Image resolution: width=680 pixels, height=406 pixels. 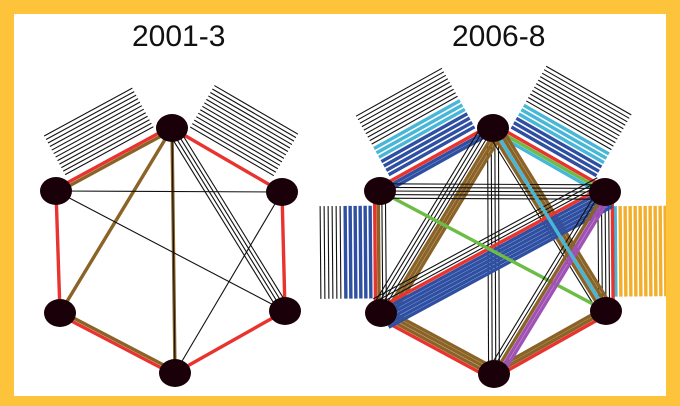 I want to click on node-top, so click(x=493, y=128).